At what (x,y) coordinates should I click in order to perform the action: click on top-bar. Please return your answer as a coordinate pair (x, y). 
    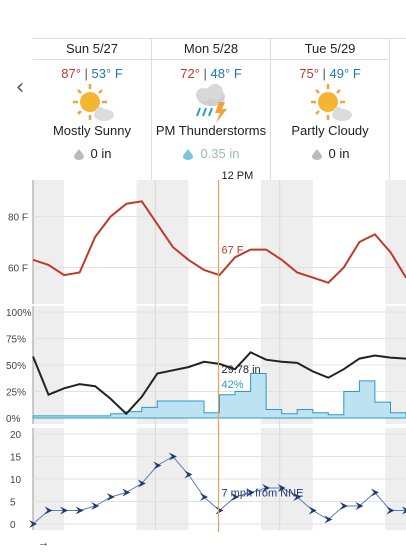
    Looking at the image, I should click on (203, 19).